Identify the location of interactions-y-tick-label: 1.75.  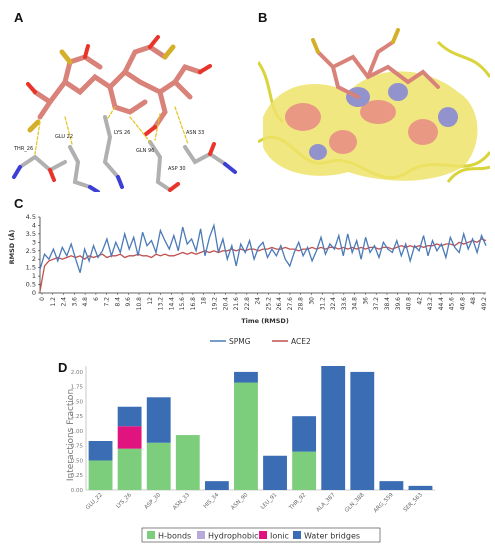
(77, 388).